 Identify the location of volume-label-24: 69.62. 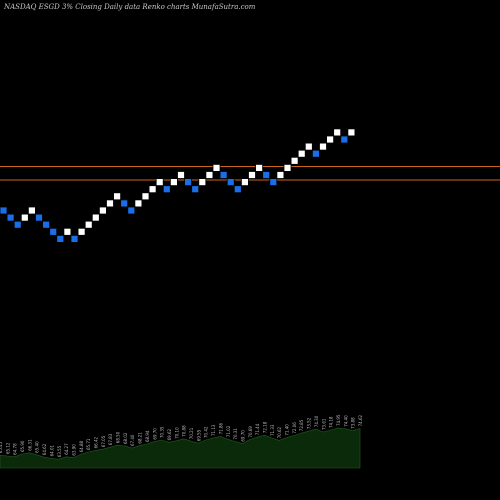
(169, 434).